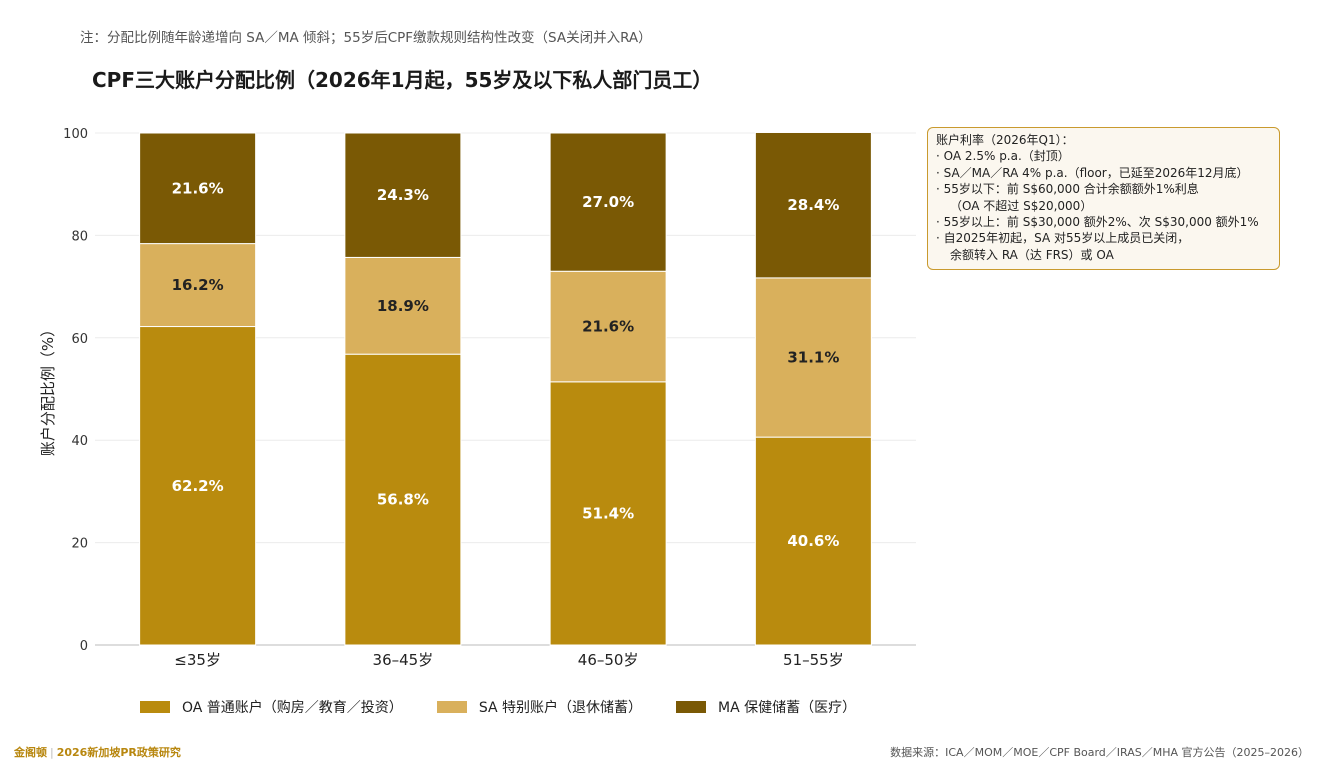 This screenshot has height=768, width=1329. What do you see at coordinates (79, 441) in the screenshot?
I see `y-tick-label: 40` at bounding box center [79, 441].